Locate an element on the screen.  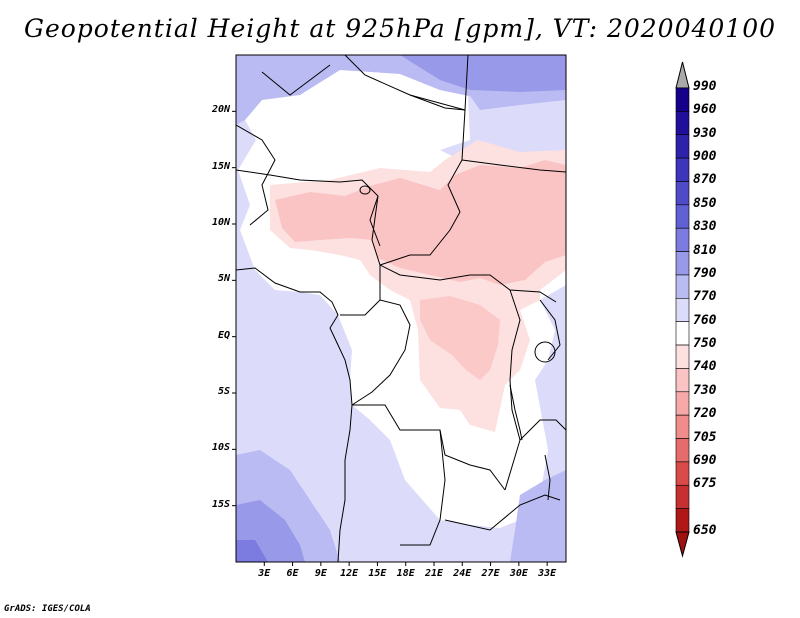
border-mali is located at coordinates (296, 80).